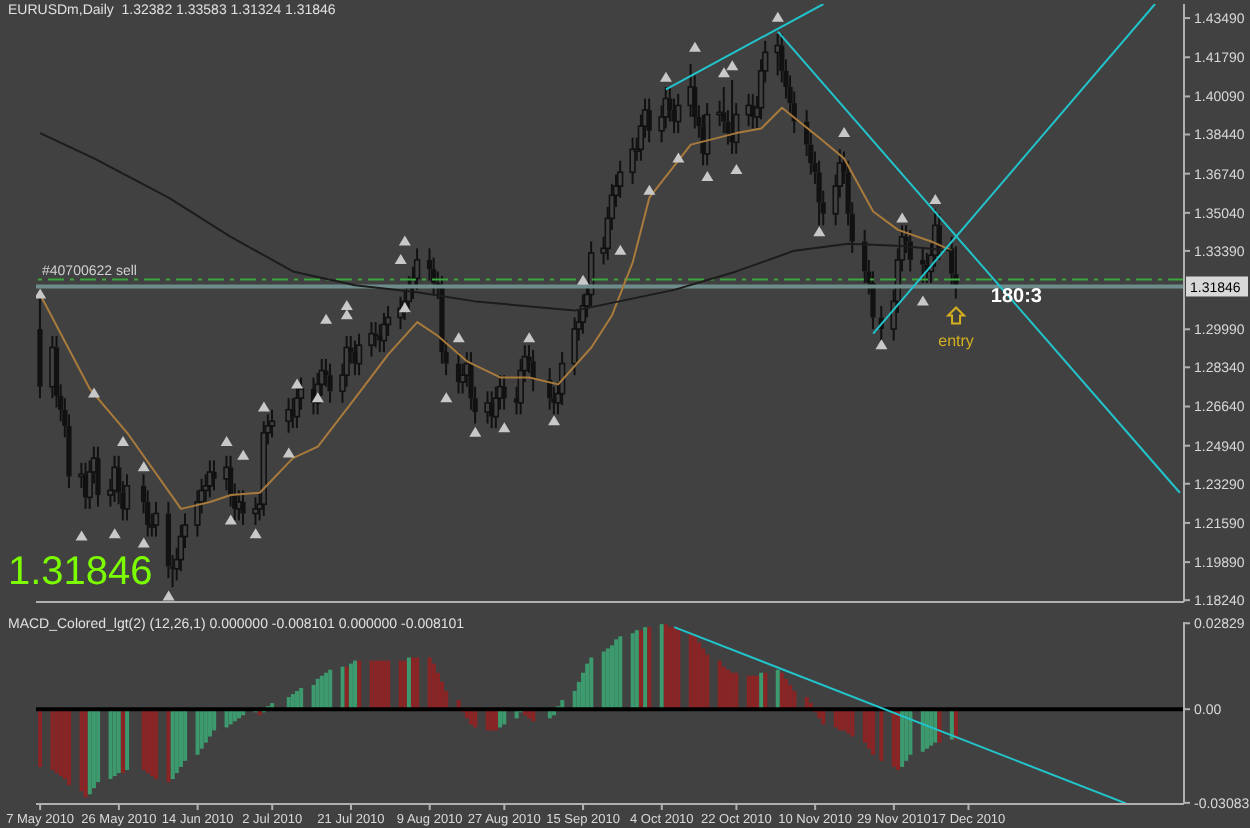 Image resolution: width=1250 pixels, height=828 pixels. What do you see at coordinates (80, 573) in the screenshot?
I see `annotation: 1.31846` at bounding box center [80, 573].